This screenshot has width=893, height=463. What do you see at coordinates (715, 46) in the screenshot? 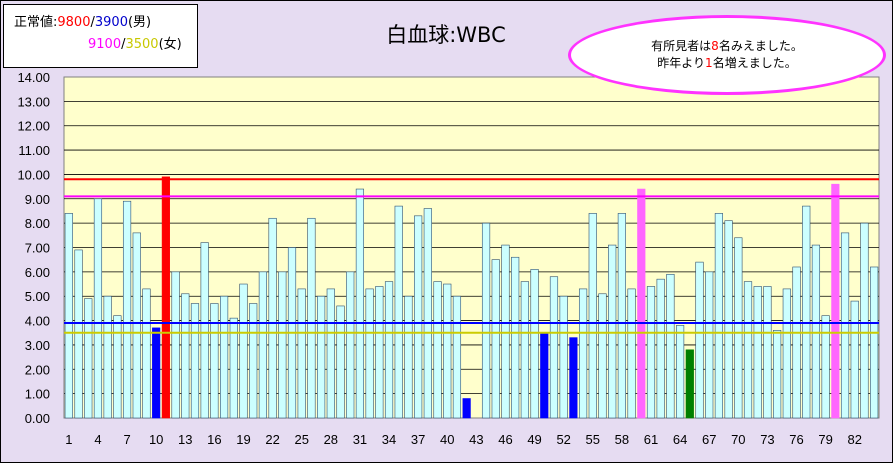
I see `callout-count: 8` at bounding box center [715, 46].